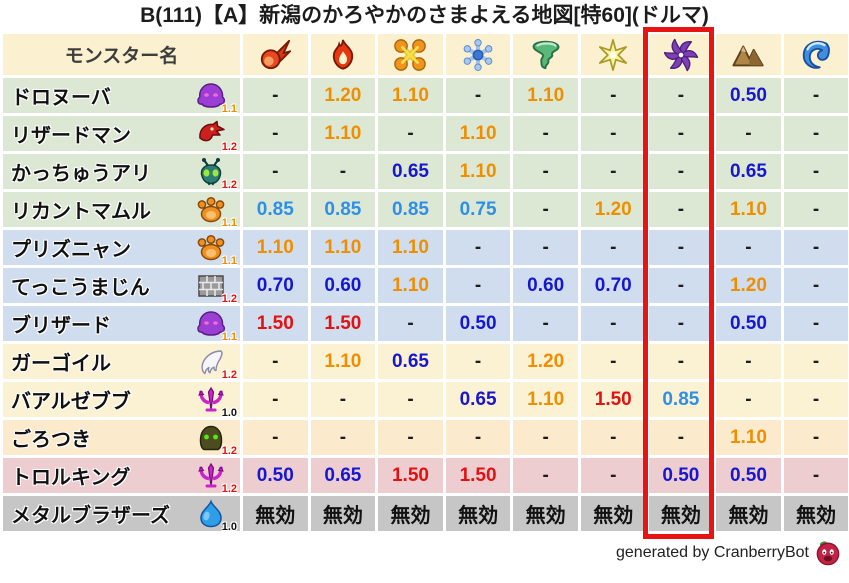 The width and height of the screenshot is (849, 583). What do you see at coordinates (121, 437) in the screenshot?
I see `monster-name-cell: ごろつき 1.2` at bounding box center [121, 437].